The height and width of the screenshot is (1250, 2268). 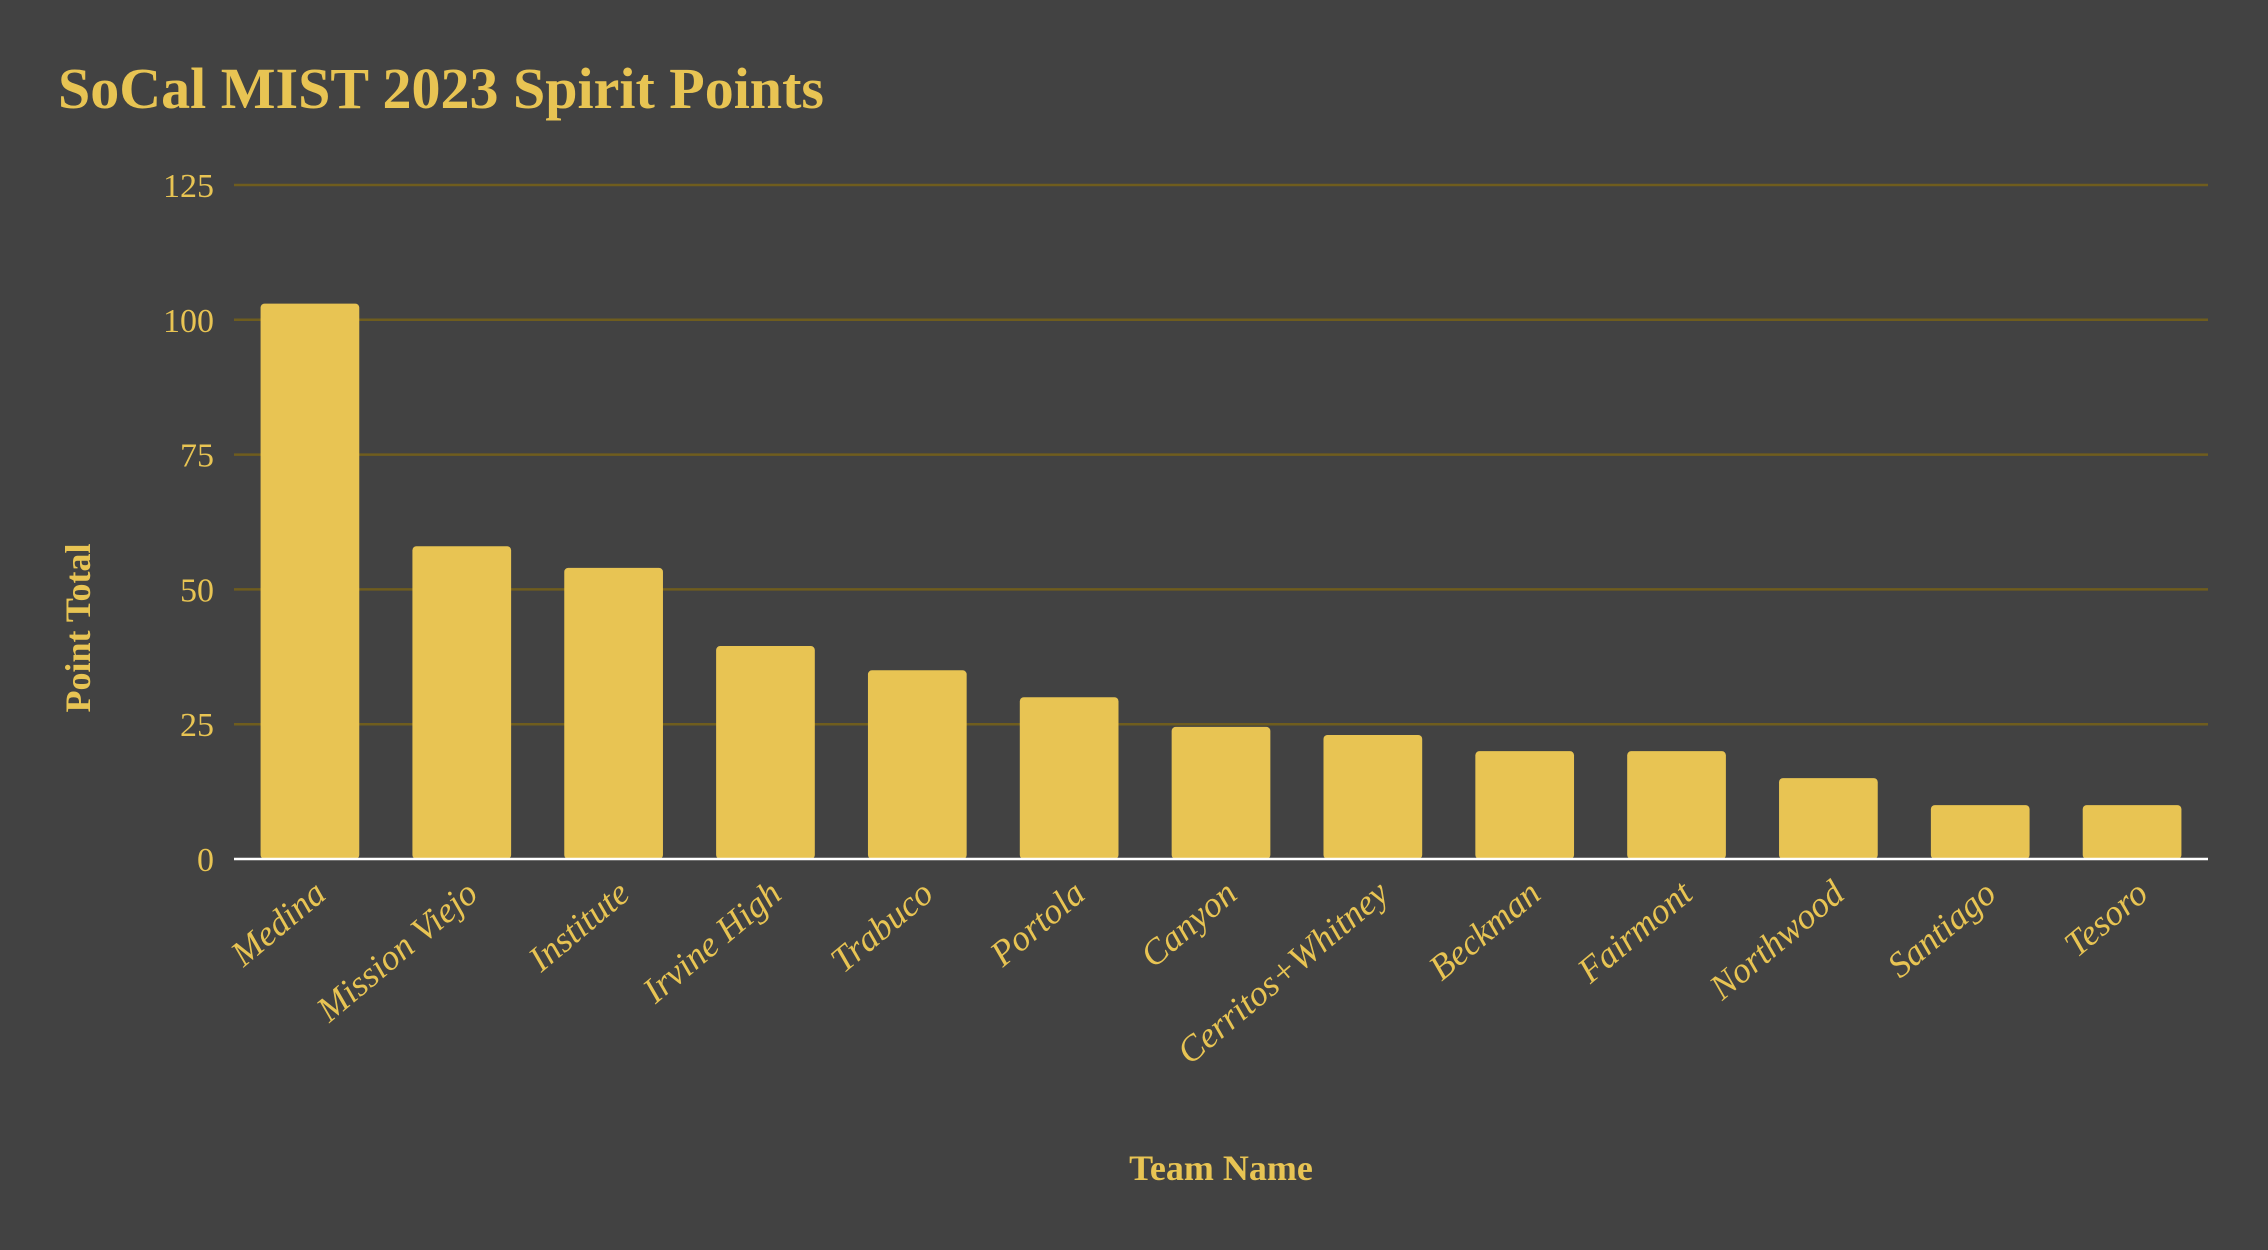 I want to click on y-tick-label: 0, so click(x=205, y=860).